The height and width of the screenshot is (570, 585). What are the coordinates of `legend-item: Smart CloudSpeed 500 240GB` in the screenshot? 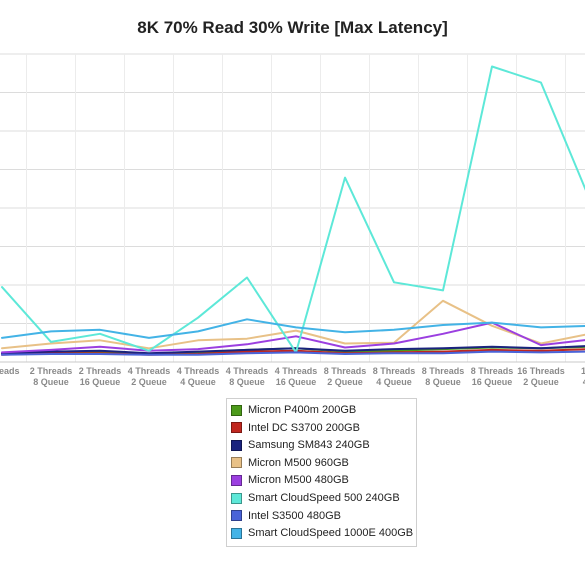 It's located at (315, 498).